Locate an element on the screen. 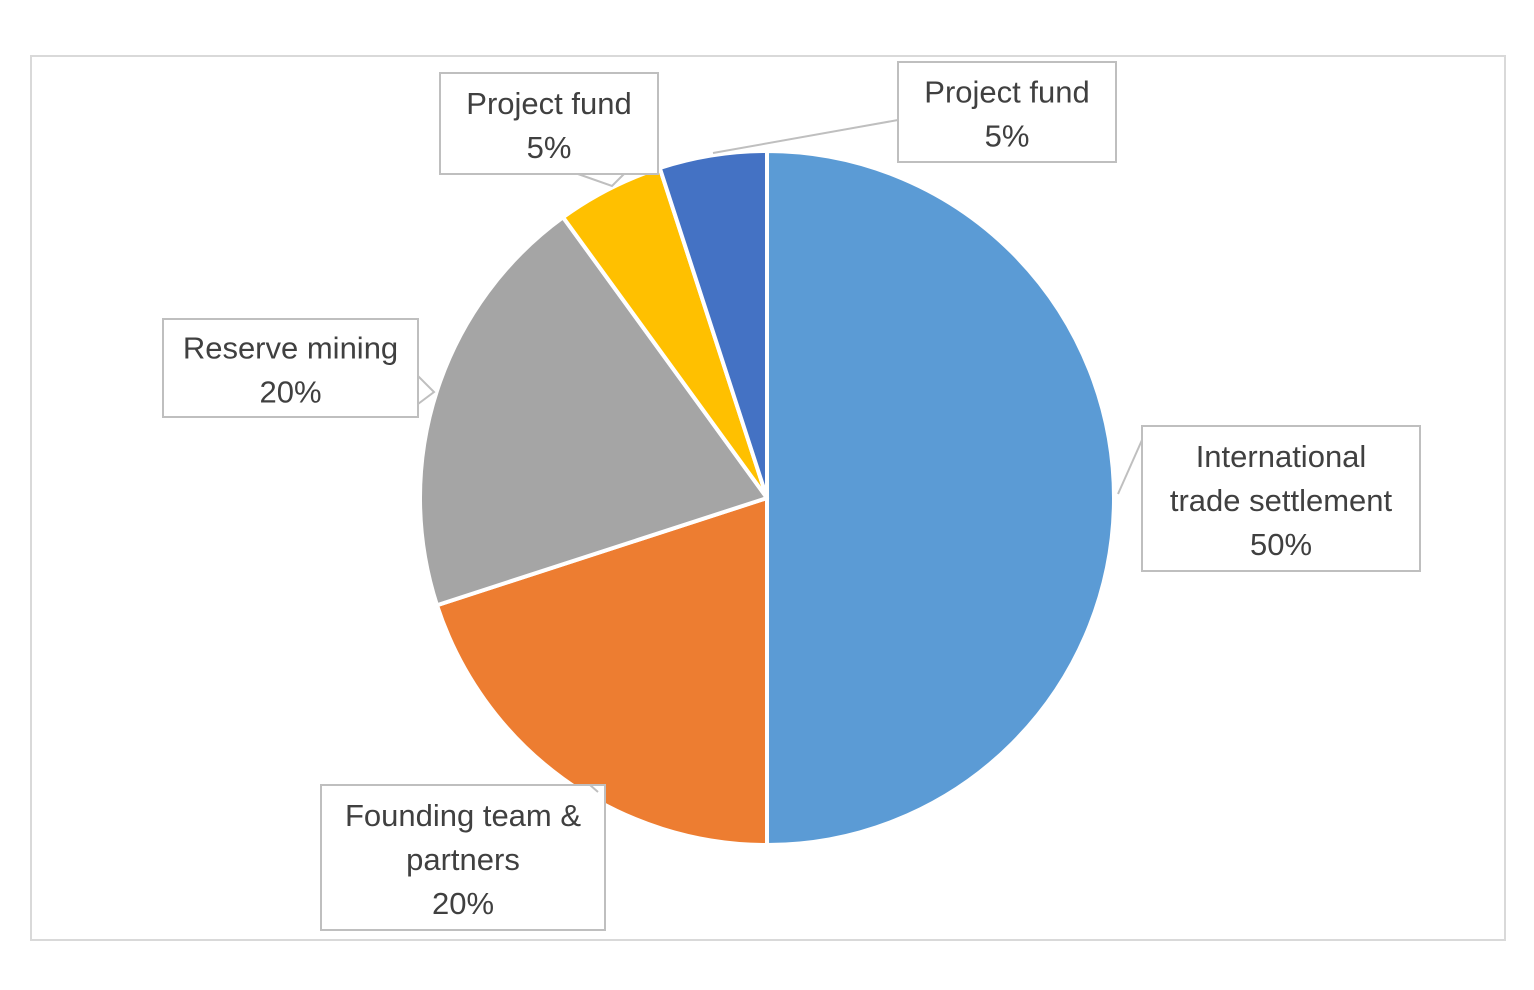  callout-3: Reserve mining 20% is located at coordinates (299, 368).